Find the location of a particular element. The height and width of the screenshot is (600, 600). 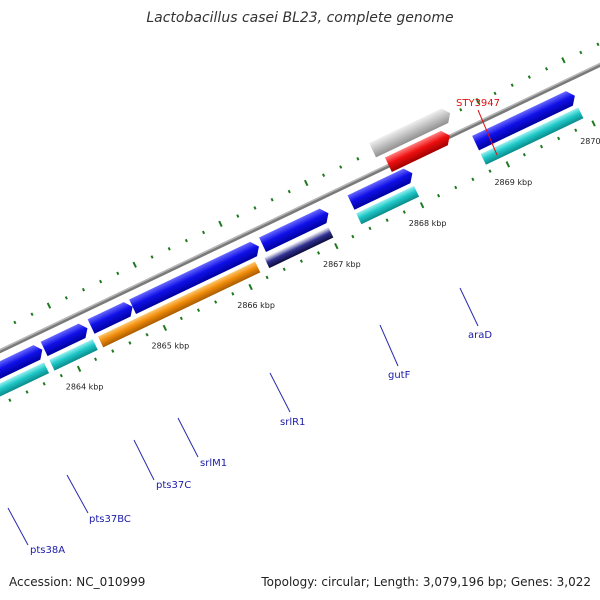

gene-label-pts37bc: pts37BC is located at coordinates (110, 519).